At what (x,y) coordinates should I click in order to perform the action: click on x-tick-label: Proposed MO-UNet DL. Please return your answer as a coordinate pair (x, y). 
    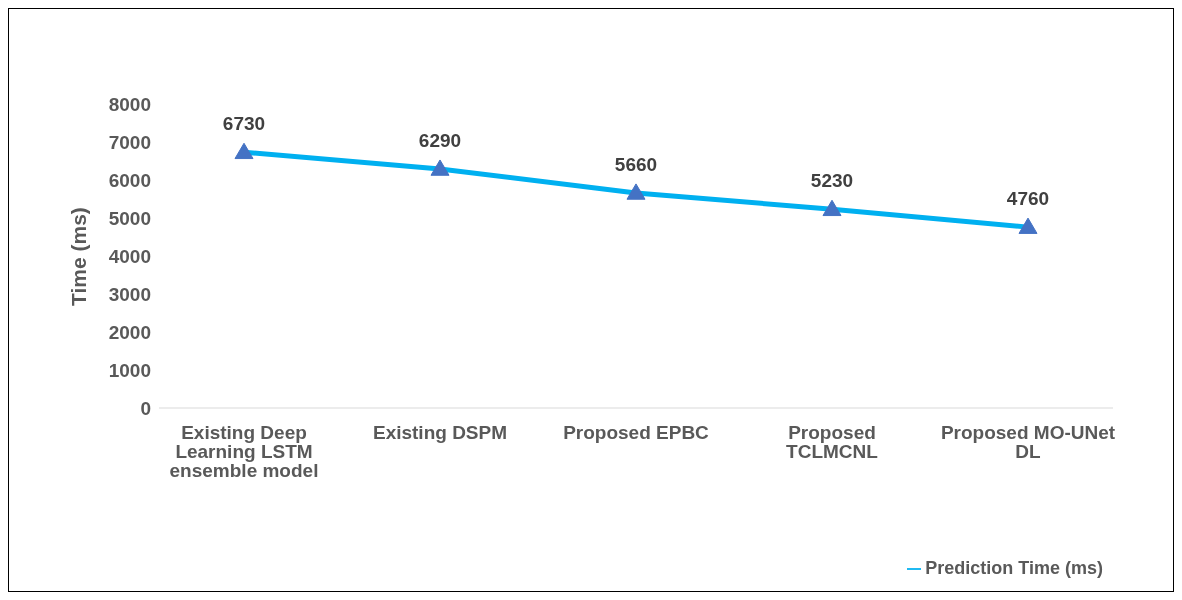
    Looking at the image, I should click on (1028, 442).